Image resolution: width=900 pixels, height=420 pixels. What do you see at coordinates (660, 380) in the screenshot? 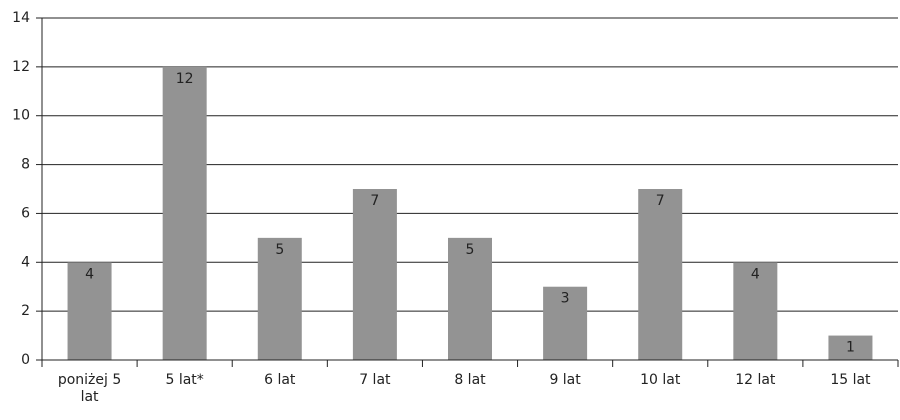
I see `x-tick-label: 10 lat` at bounding box center [660, 380].